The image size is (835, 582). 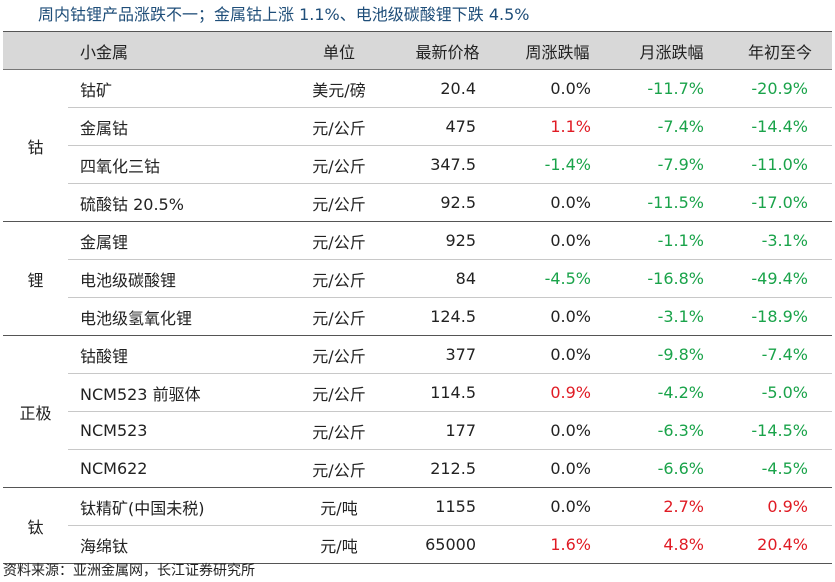 I want to click on ytd-change-cell: -17.0%, so click(x=780, y=202).